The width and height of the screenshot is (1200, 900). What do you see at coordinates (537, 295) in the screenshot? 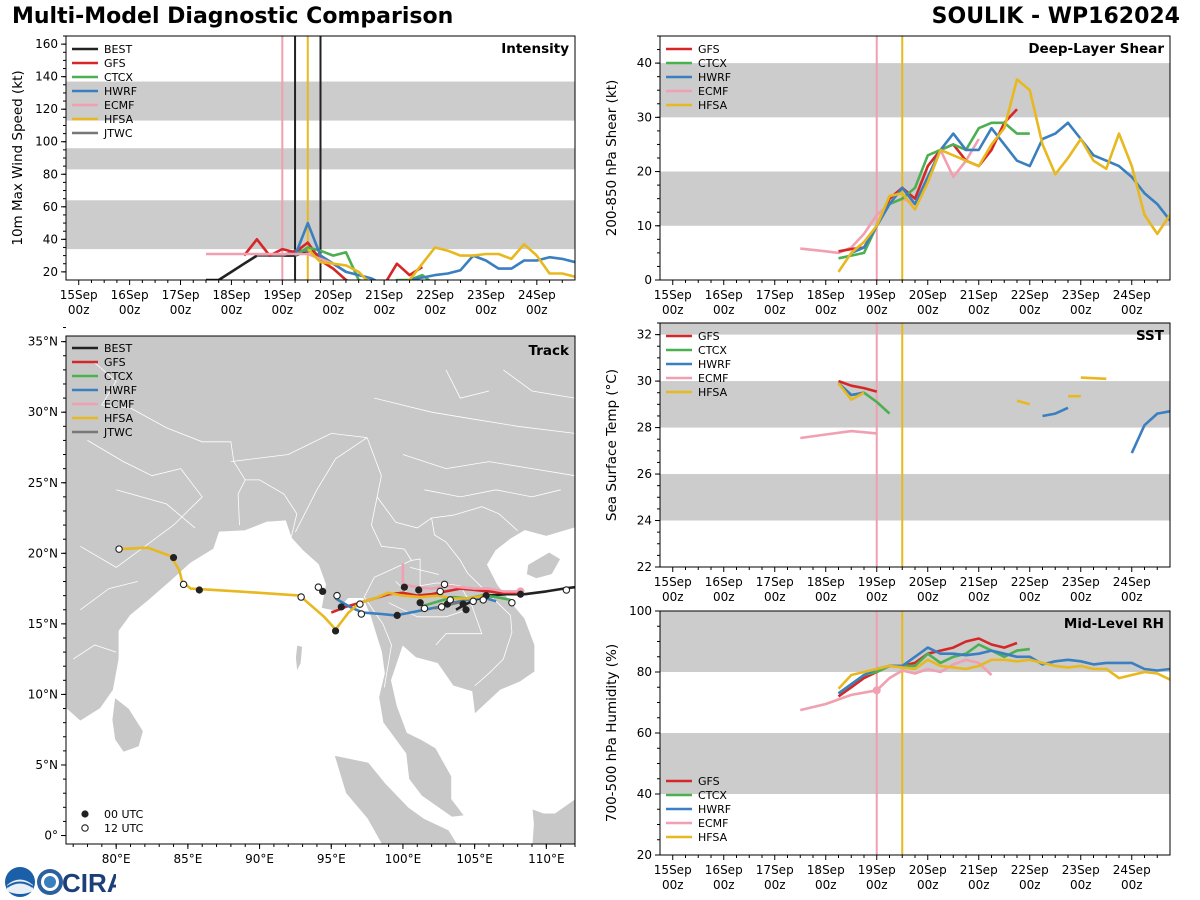
I see `x-tick-date: 24Sep` at bounding box center [537, 295].